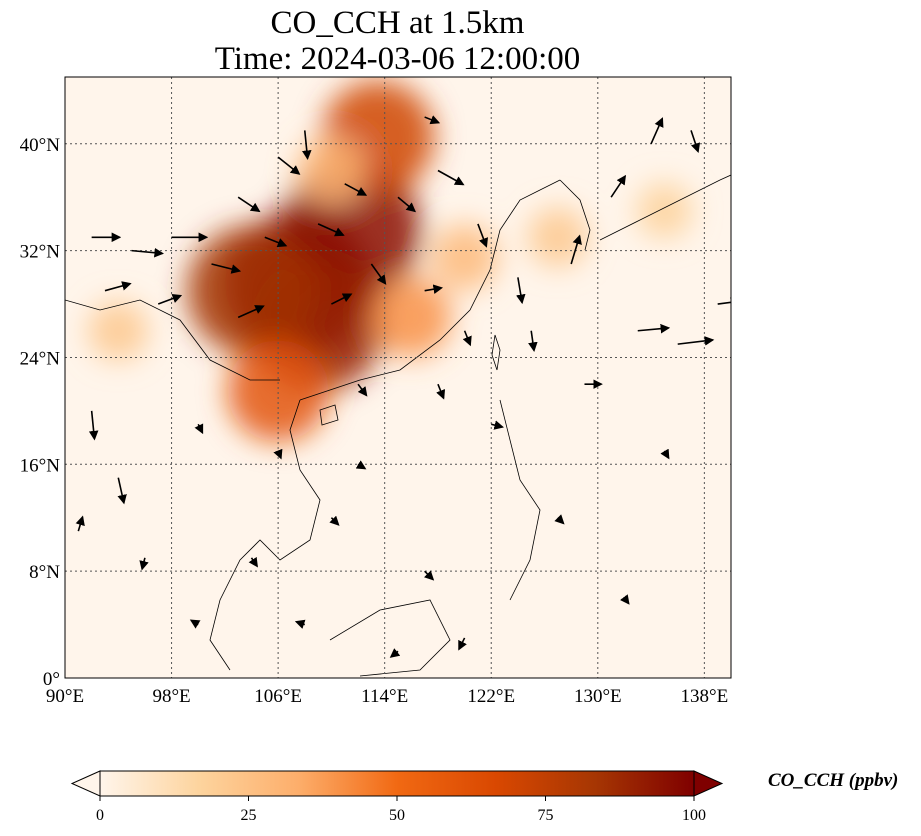 This screenshot has height=836, width=921. What do you see at coordinates (397, 23) in the screenshot?
I see `map-title-line1: CO_CCH at 1.5km` at bounding box center [397, 23].